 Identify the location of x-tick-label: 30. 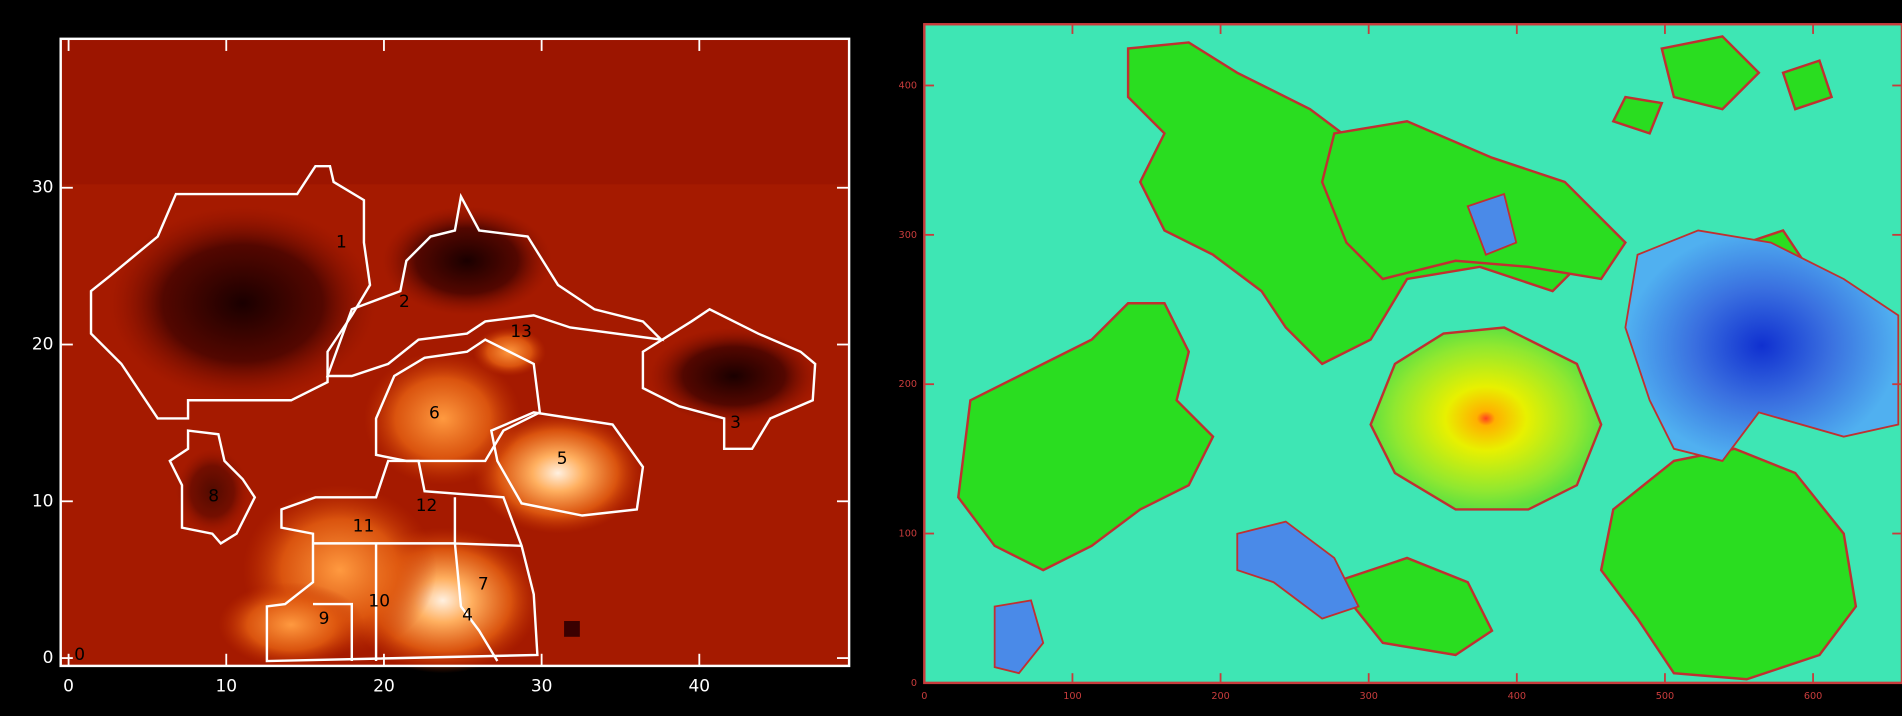
(542, 687).